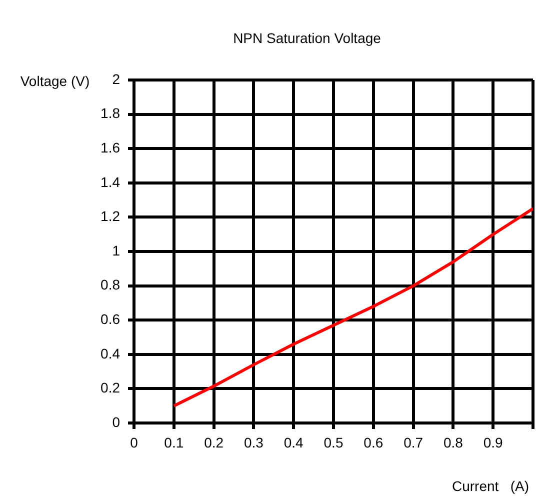 The height and width of the screenshot is (500, 539). I want to click on y-tick-label: 0.8, so click(110, 284).